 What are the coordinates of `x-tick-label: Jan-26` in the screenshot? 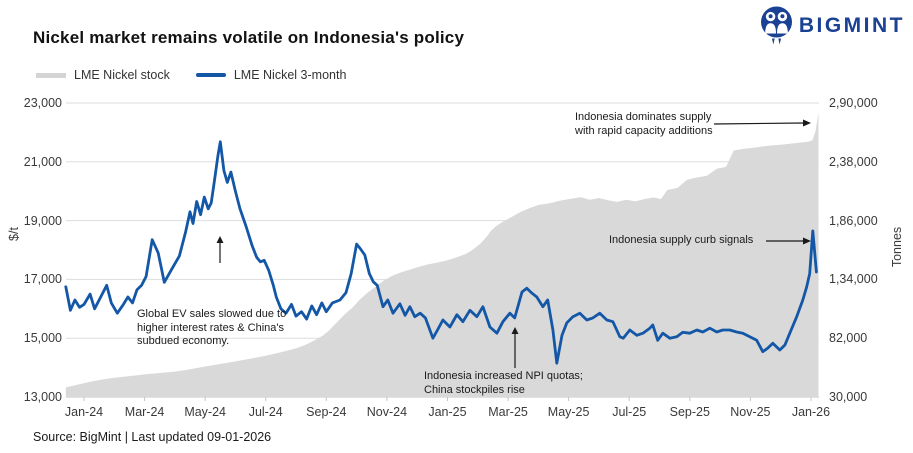 It's located at (811, 412).